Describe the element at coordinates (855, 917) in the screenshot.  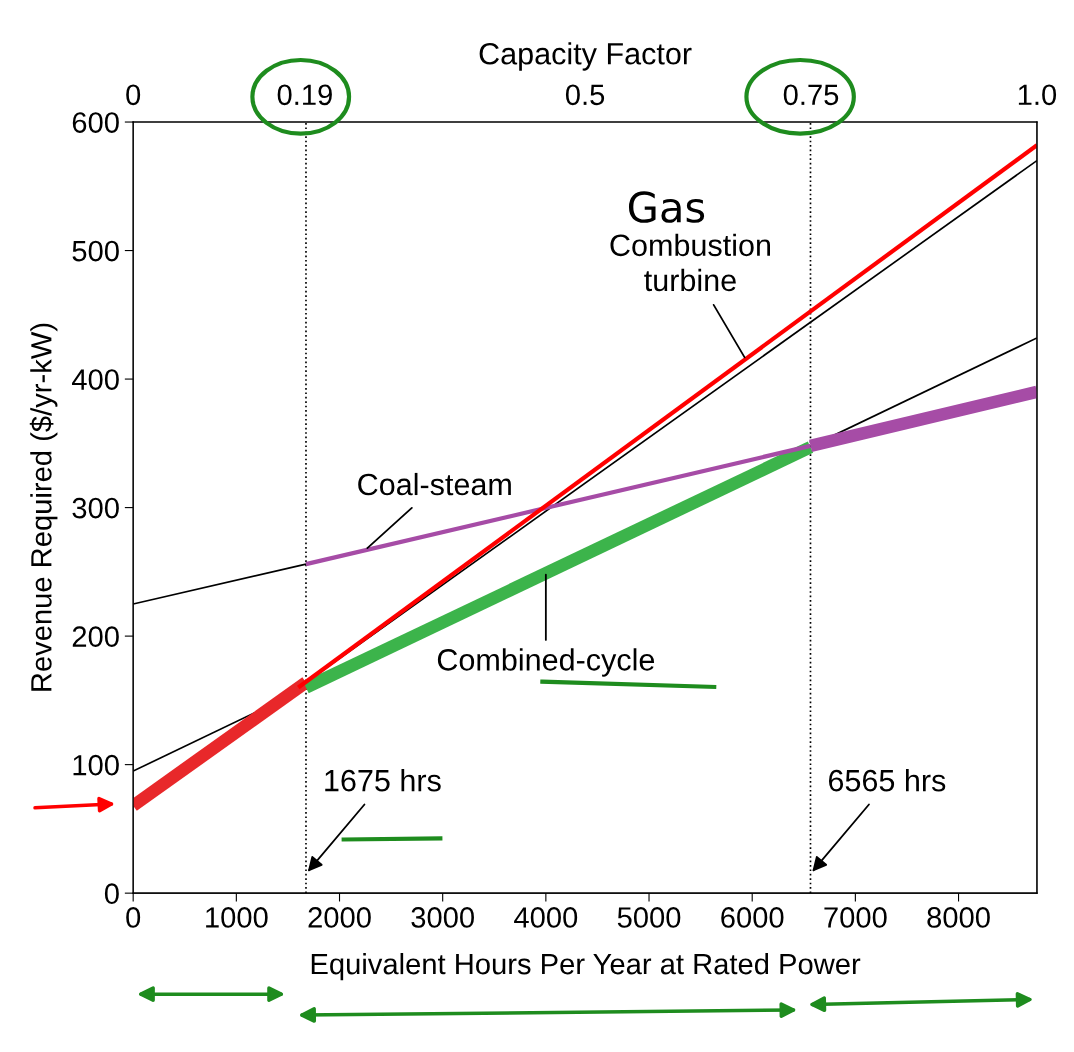
I see `x-tick-label: 7000` at that location.